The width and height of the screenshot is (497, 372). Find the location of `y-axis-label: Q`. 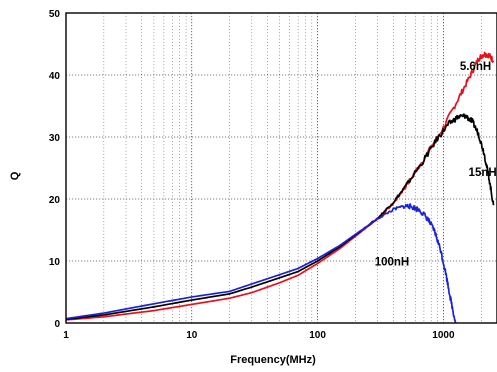

y-axis-label: Q is located at coordinates (15, 175).